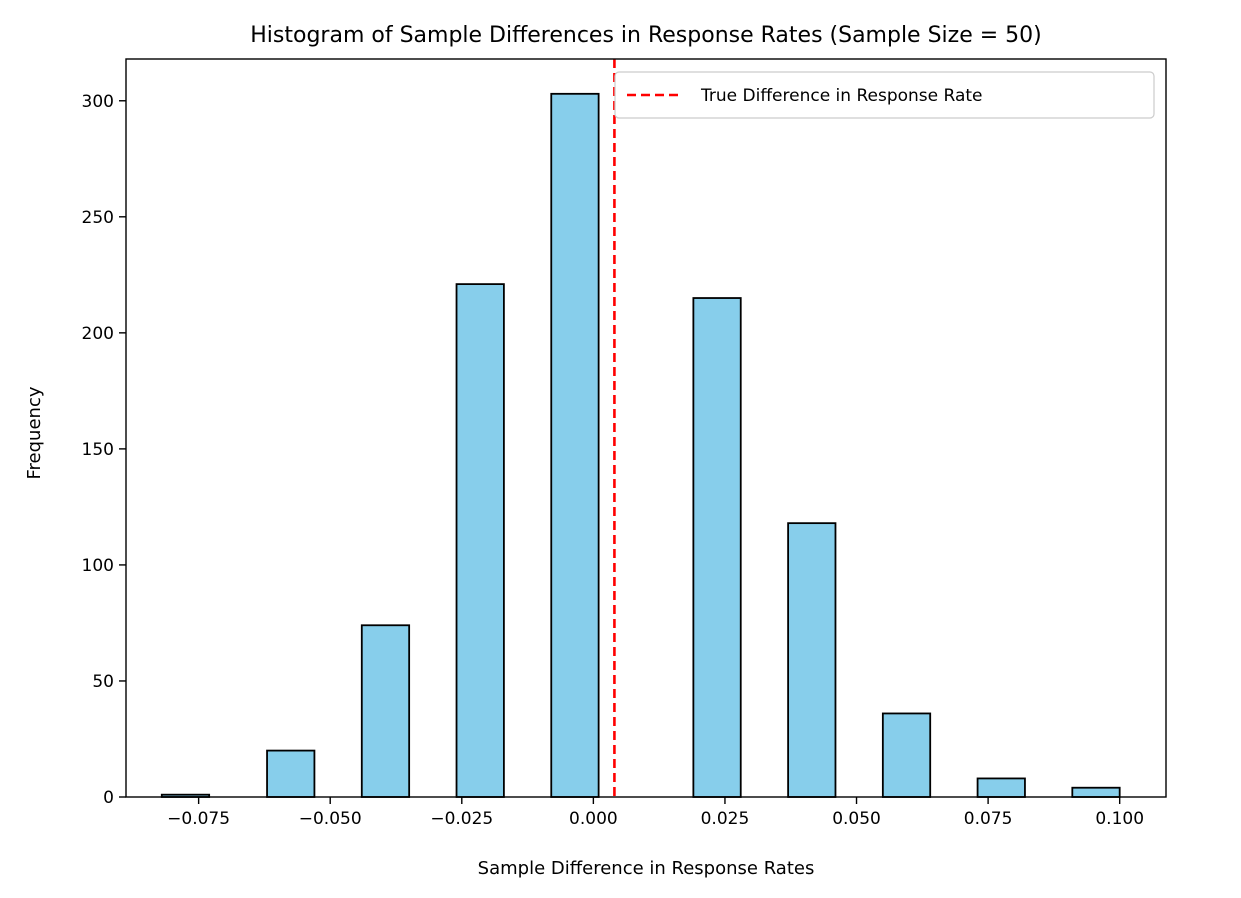 Image resolution: width=1241 pixels, height=898 pixels. What do you see at coordinates (461, 819) in the screenshot?
I see `x-tick-label-2: −0.025` at bounding box center [461, 819].